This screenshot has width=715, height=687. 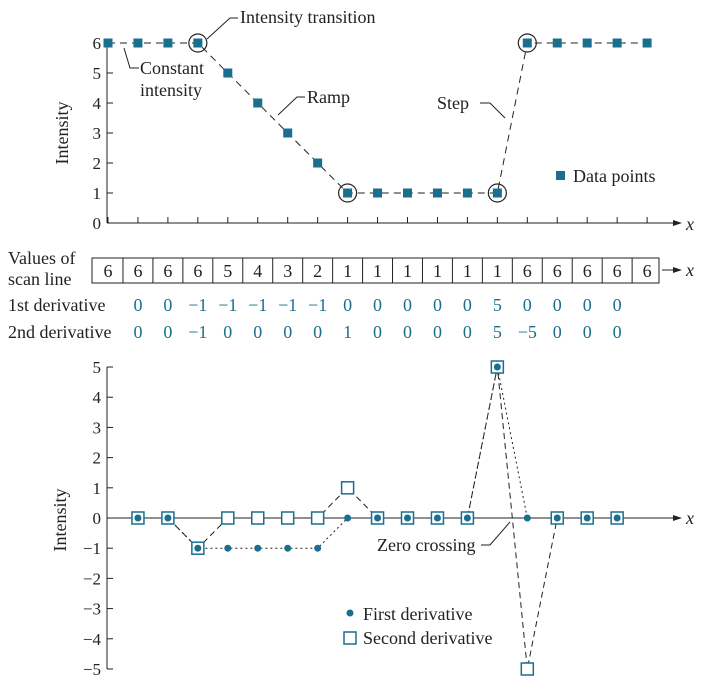 I want to click on top-x-arrowhead, so click(x=677, y=223).